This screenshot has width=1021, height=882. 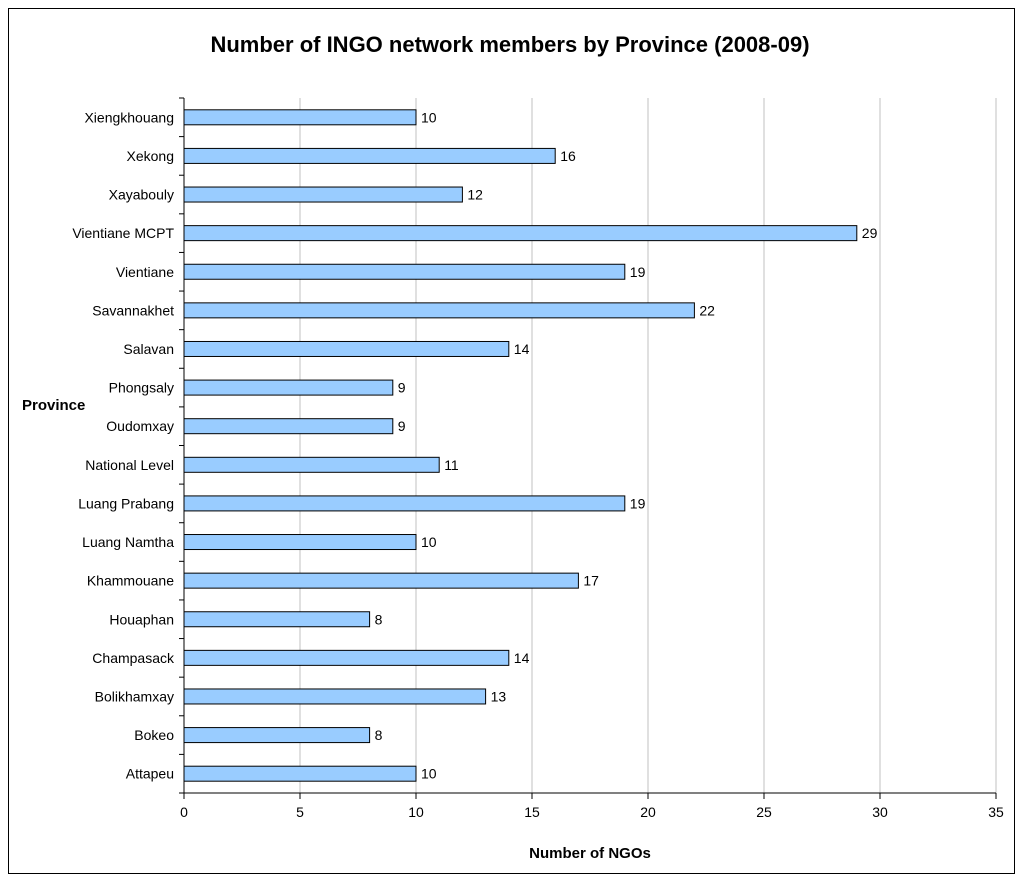 What do you see at coordinates (133, 658) in the screenshot?
I see `category-label: Champasack` at bounding box center [133, 658].